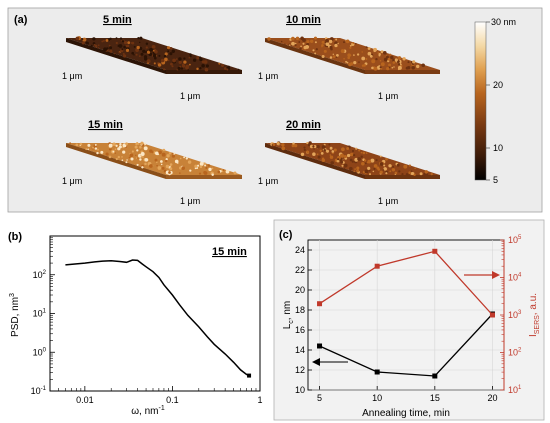 The height and width of the screenshot is (423, 550). What do you see at coordinates (377, 372) in the screenshot?
I see `lc-data-point` at bounding box center [377, 372].